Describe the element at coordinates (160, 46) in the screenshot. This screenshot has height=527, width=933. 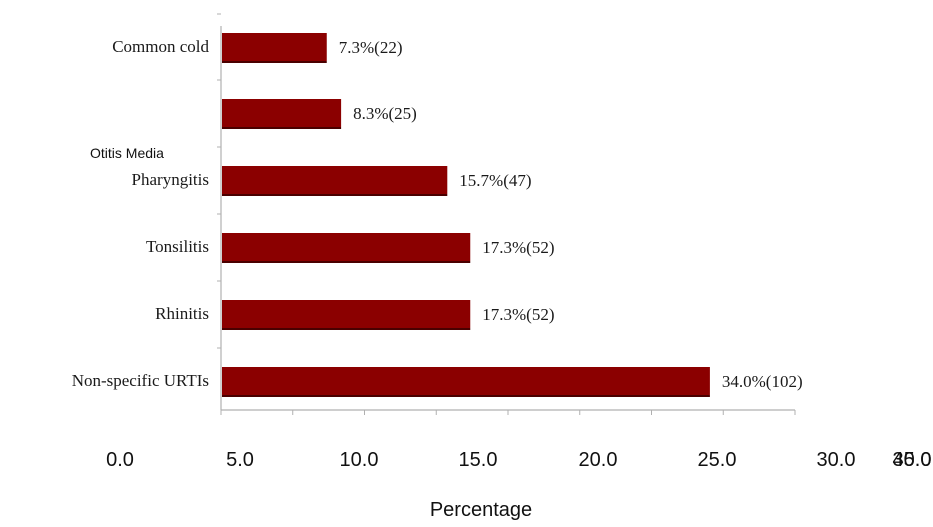
I see `category-label: Common cold` at that location.